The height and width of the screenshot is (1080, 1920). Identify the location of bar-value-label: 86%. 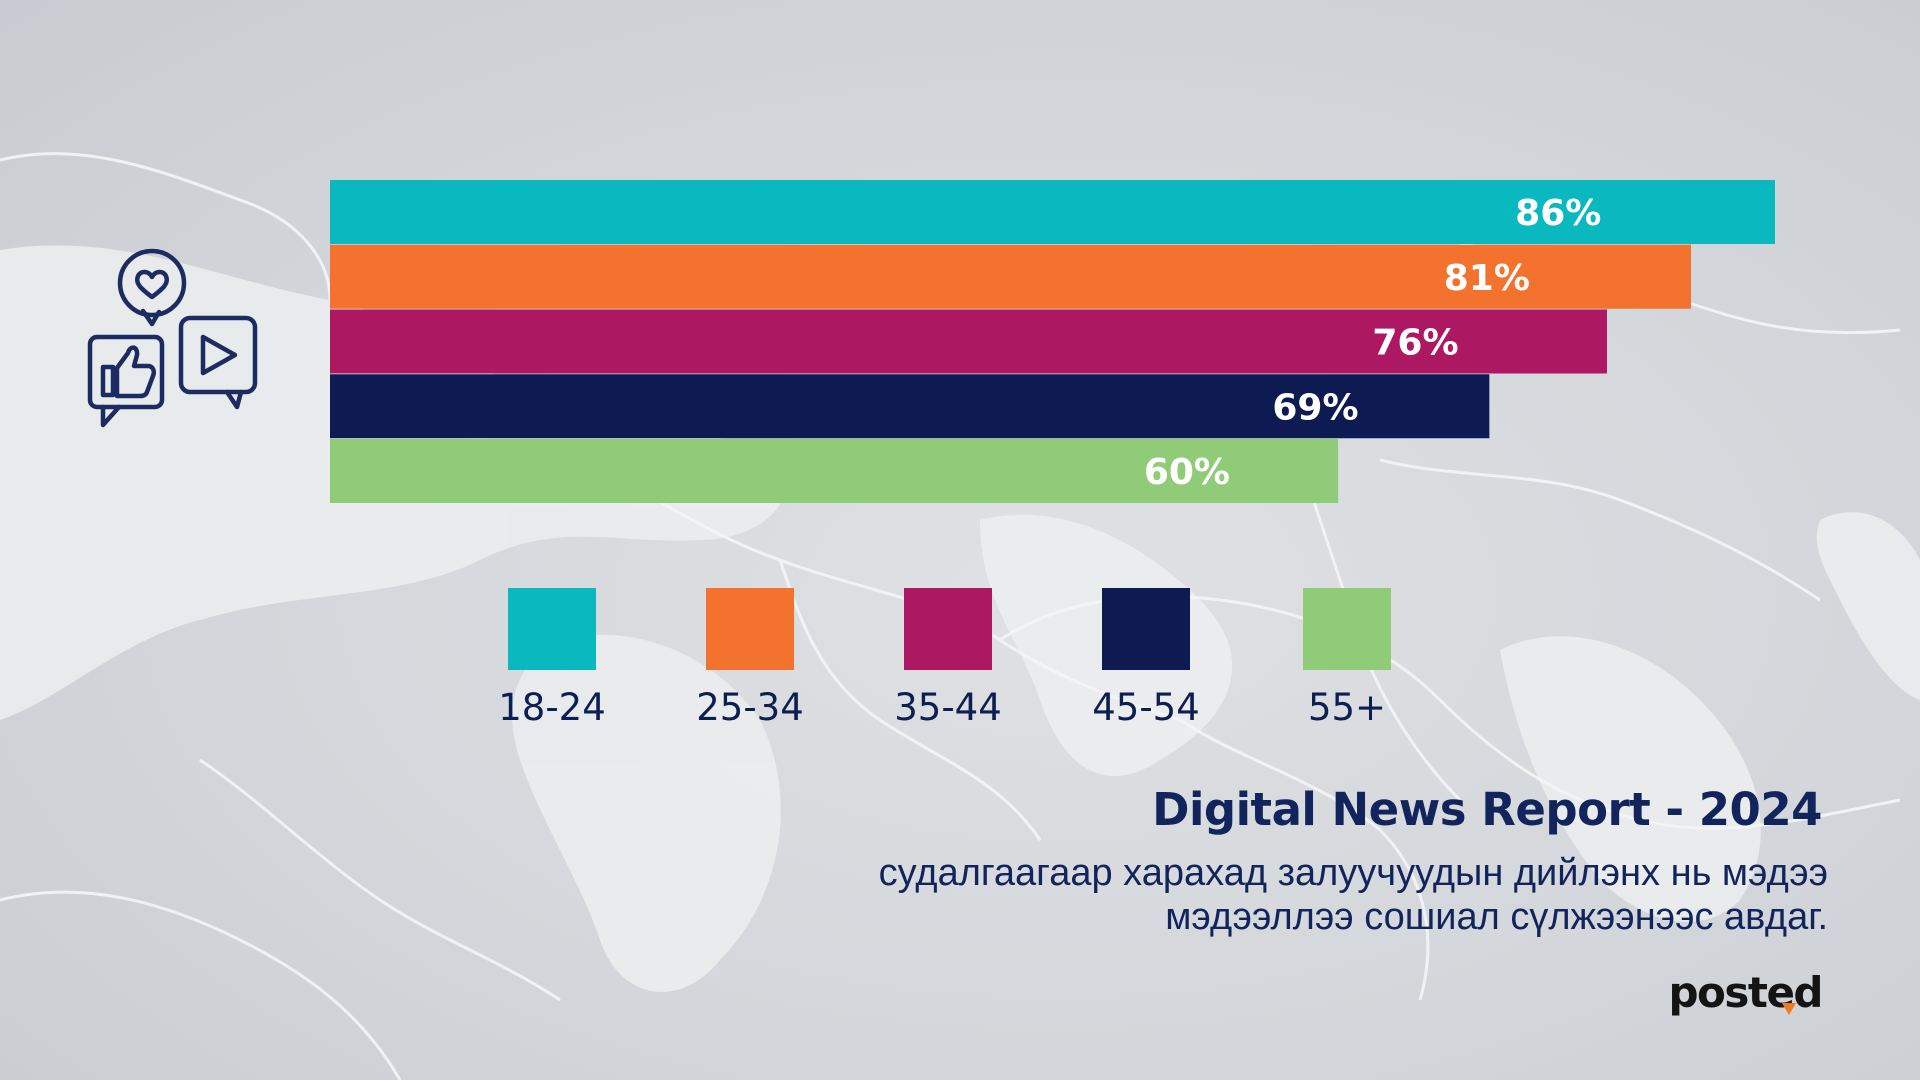
(1558, 213).